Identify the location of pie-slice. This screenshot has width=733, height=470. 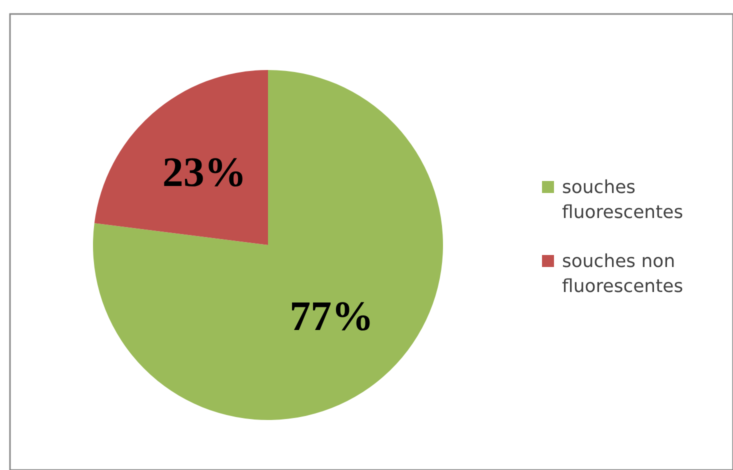
(181, 157).